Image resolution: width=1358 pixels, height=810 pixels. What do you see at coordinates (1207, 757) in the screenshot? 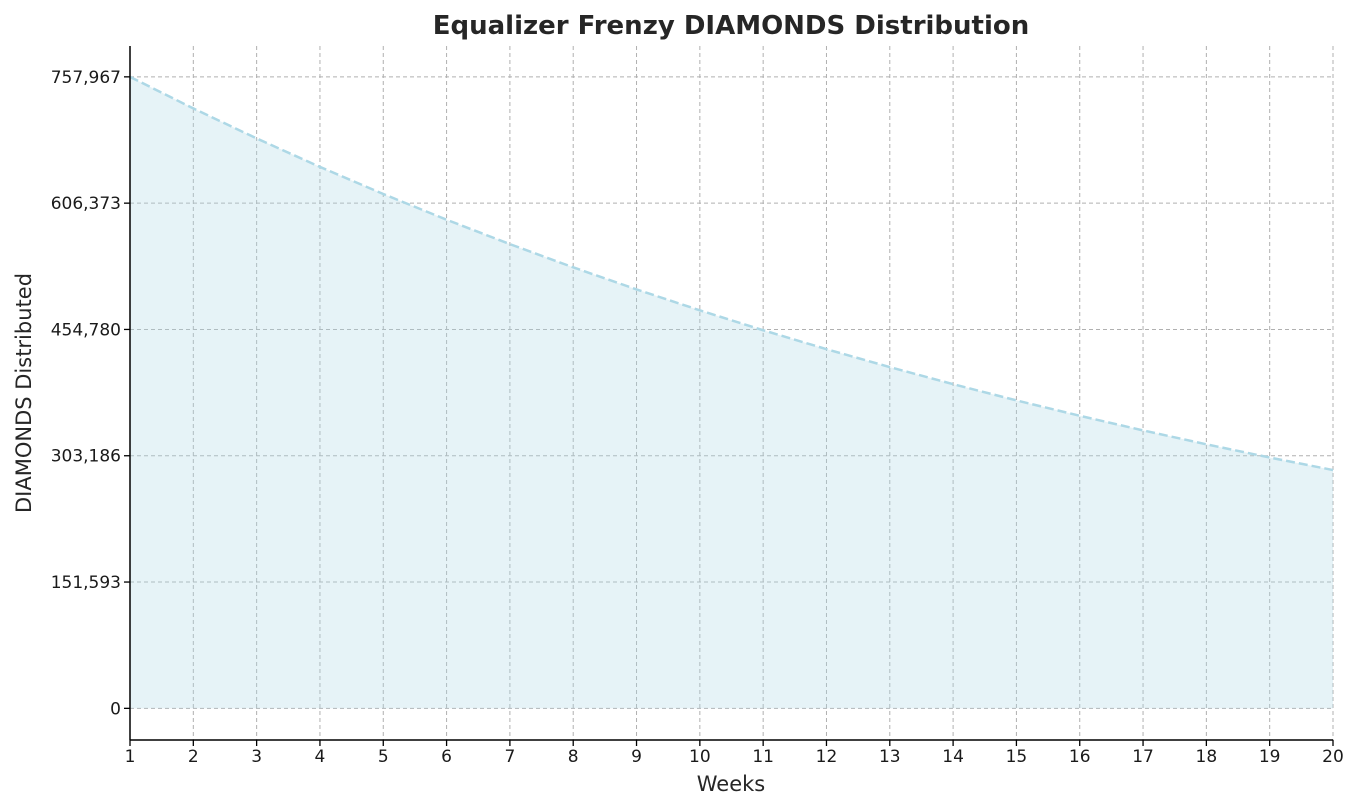
I see `x-tick-label: 18` at bounding box center [1207, 757].